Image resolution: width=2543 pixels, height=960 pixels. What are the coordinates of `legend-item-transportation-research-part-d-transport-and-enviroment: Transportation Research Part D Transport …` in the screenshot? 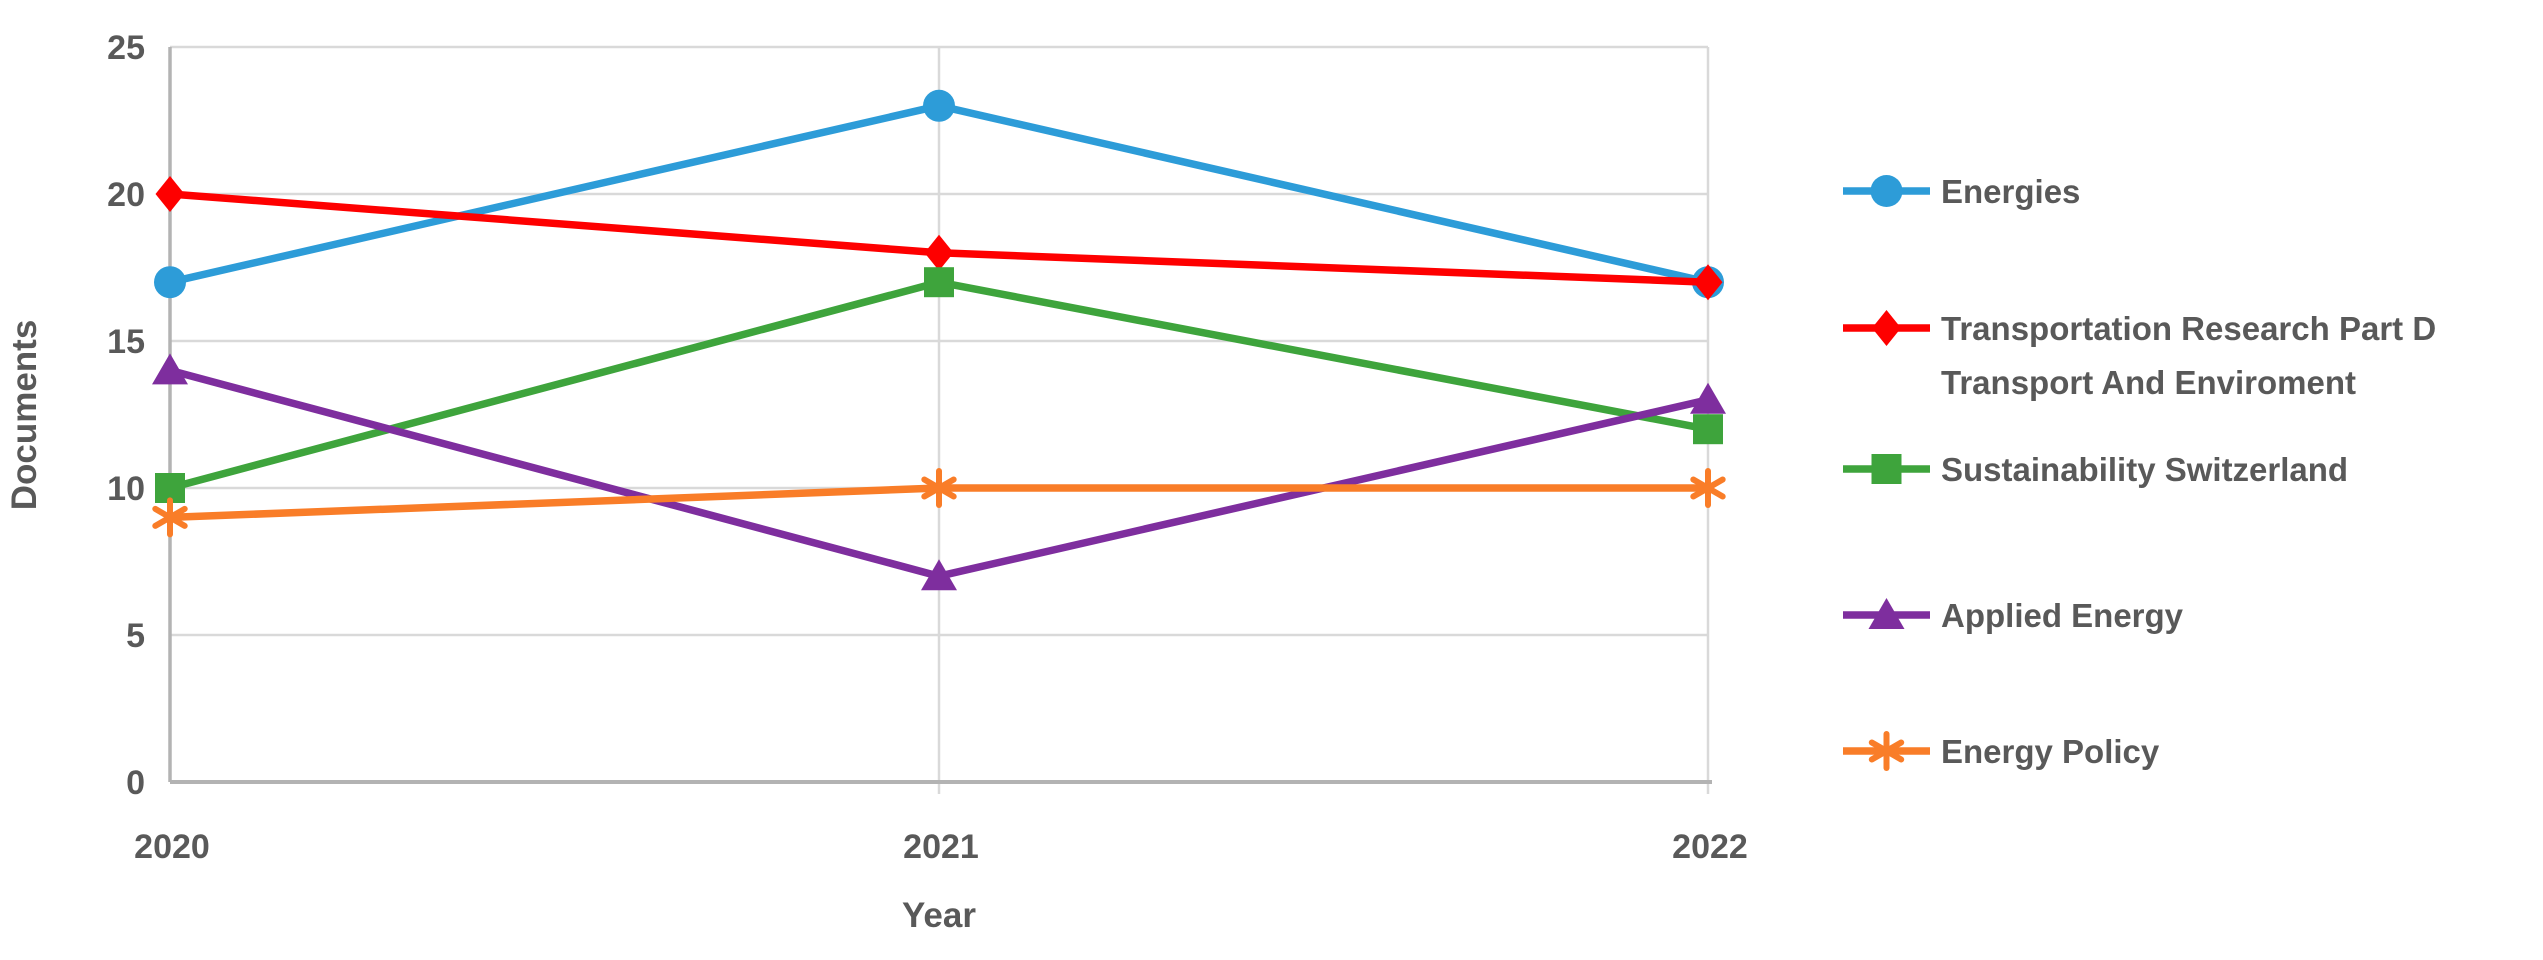 It's located at (2139, 355).